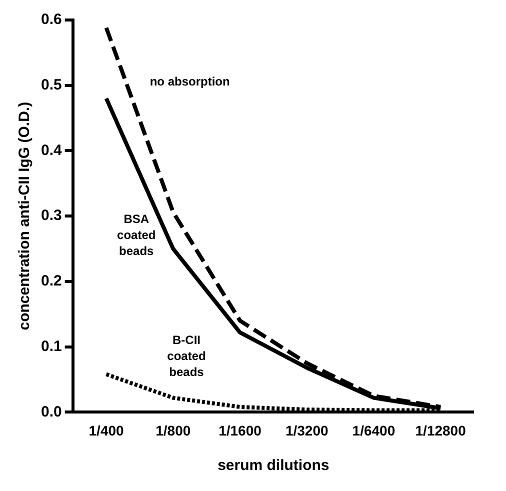 The image size is (506, 491). What do you see at coordinates (136, 235) in the screenshot?
I see `series-label: BSA coated beads` at bounding box center [136, 235].